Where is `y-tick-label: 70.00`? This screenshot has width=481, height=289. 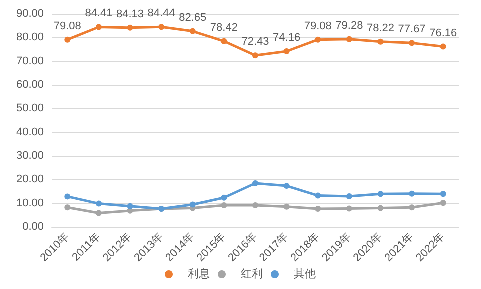 y-tick-label: 70.00 is located at coordinates (30, 61).